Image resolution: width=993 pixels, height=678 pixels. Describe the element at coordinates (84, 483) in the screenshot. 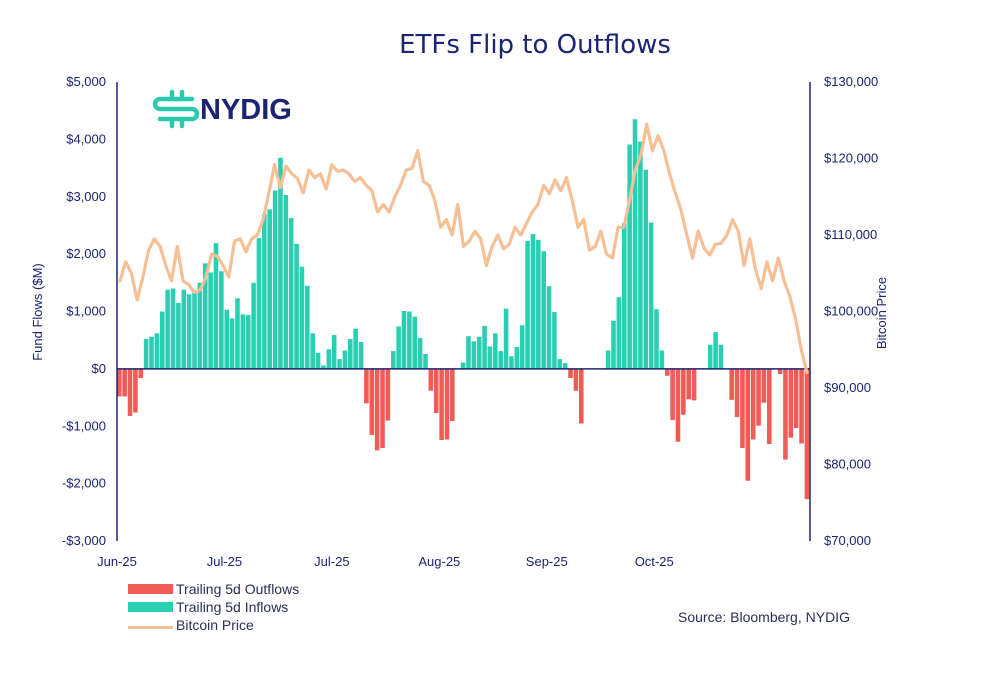

I see `y-tick-label: -$2,000` at that location.